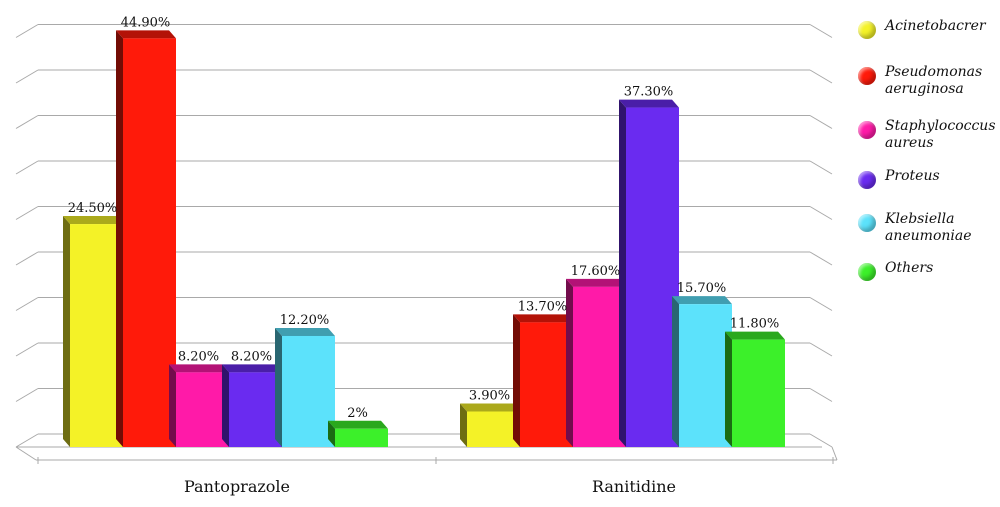 Image resolution: width=1000 pixels, height=507 pixels. Describe the element at coordinates (935, 26) in the screenshot. I see `legend-label: Acinetobacrer` at that location.